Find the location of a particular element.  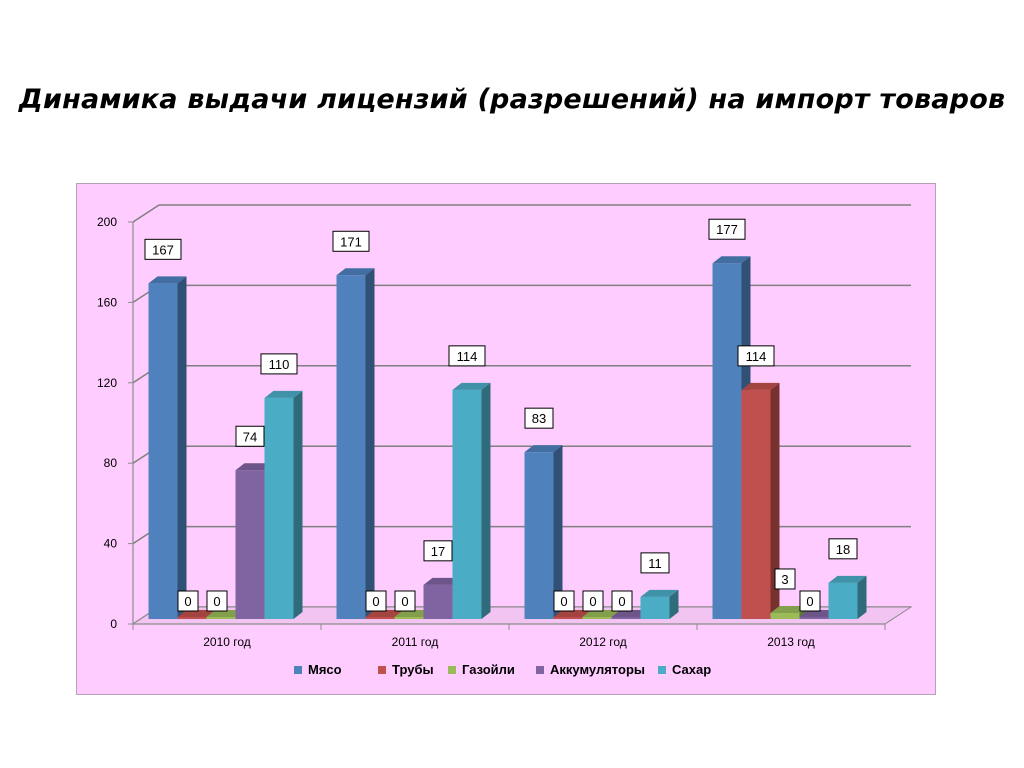

y-tick-label: 160 is located at coordinates (107, 302).